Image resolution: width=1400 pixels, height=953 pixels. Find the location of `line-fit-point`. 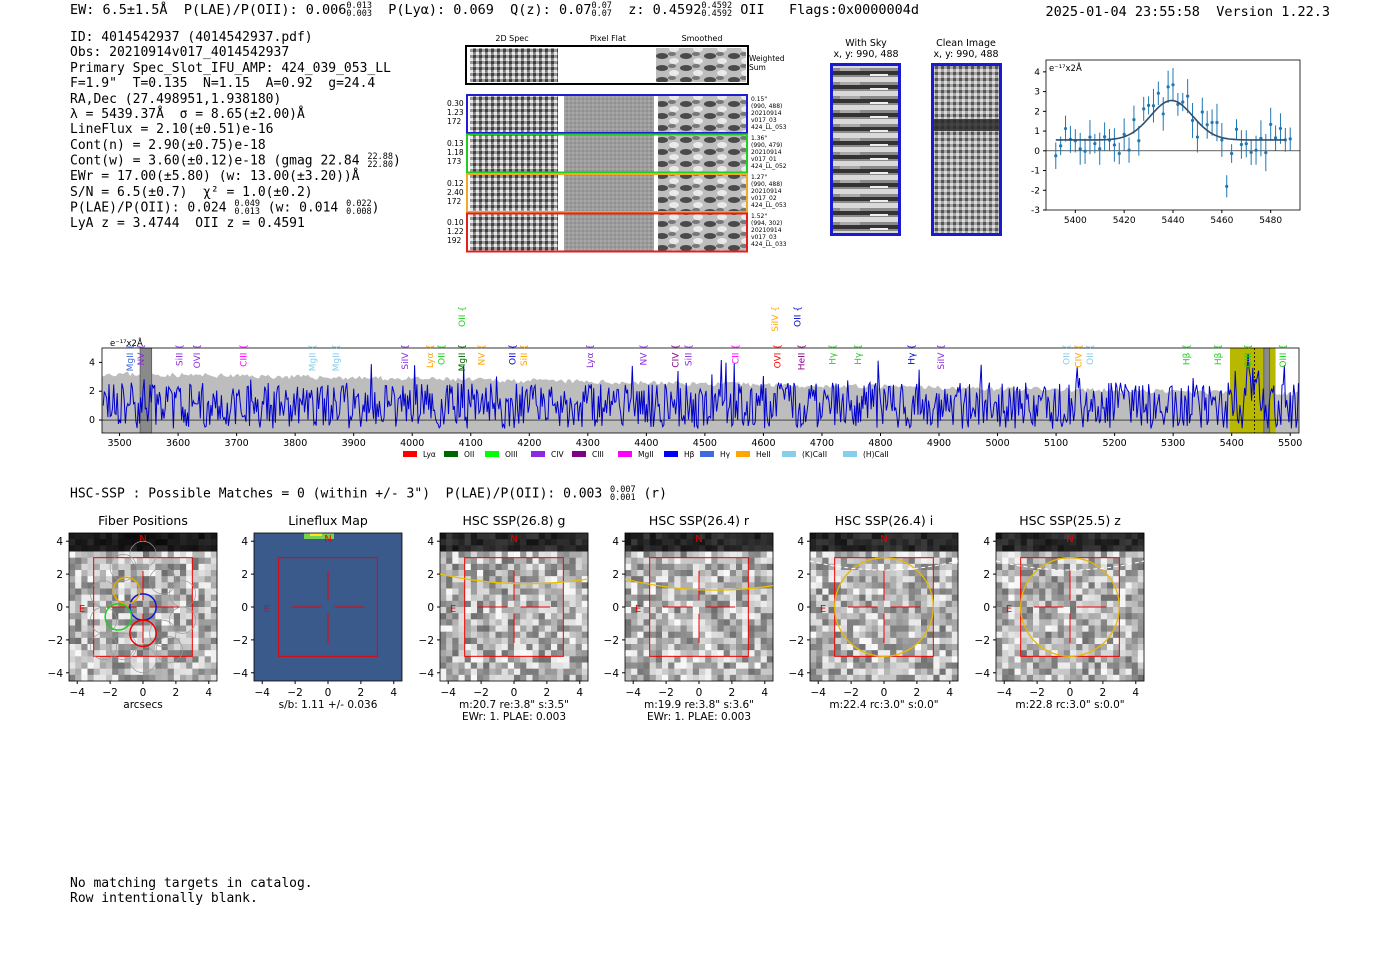

line-fit-point is located at coordinates (1080, 149).